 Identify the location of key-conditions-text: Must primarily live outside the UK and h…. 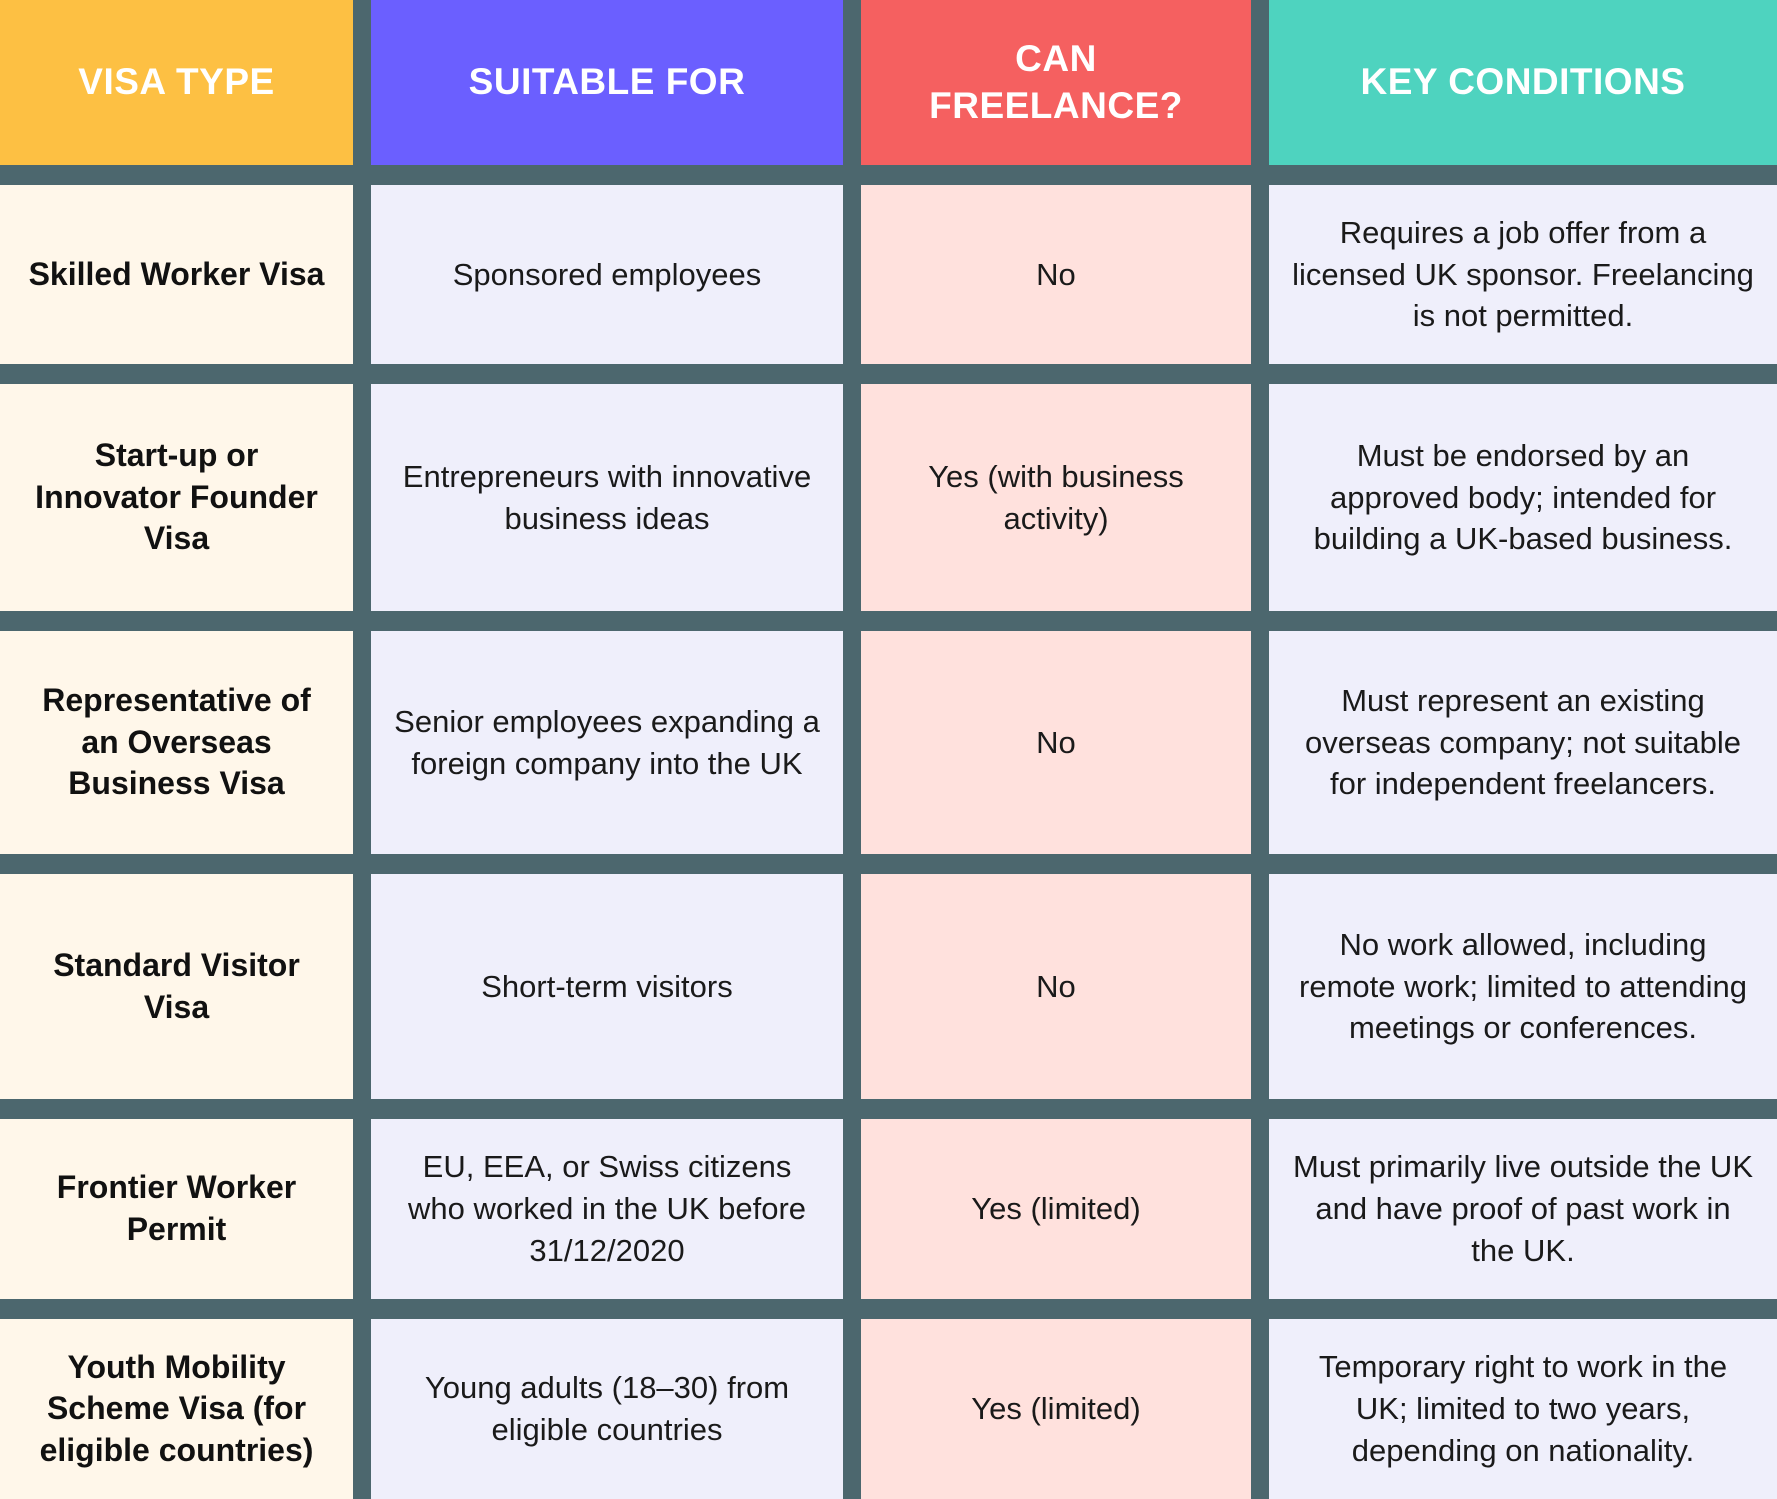
(1523, 1208).